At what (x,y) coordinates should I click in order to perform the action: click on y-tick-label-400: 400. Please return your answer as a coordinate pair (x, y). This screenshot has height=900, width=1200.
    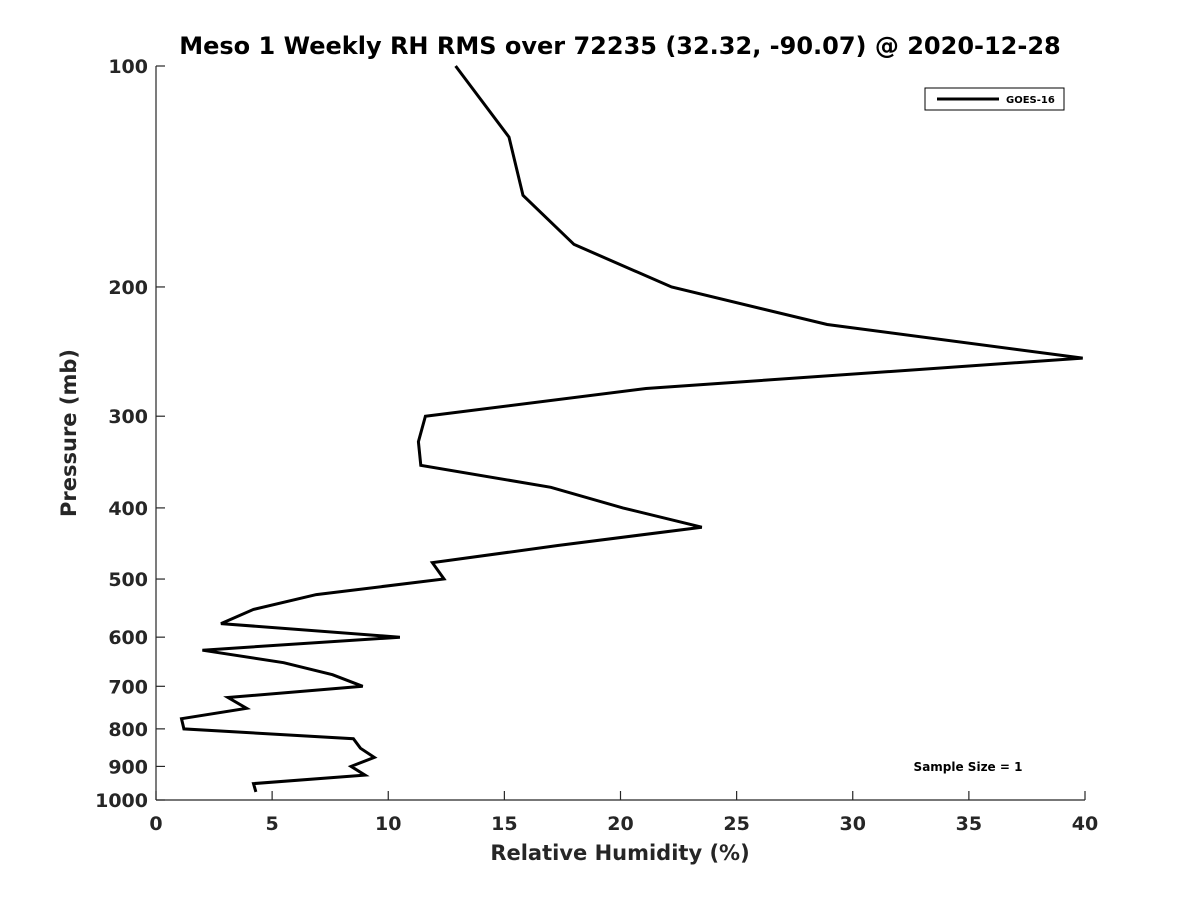
    Looking at the image, I should click on (128, 509).